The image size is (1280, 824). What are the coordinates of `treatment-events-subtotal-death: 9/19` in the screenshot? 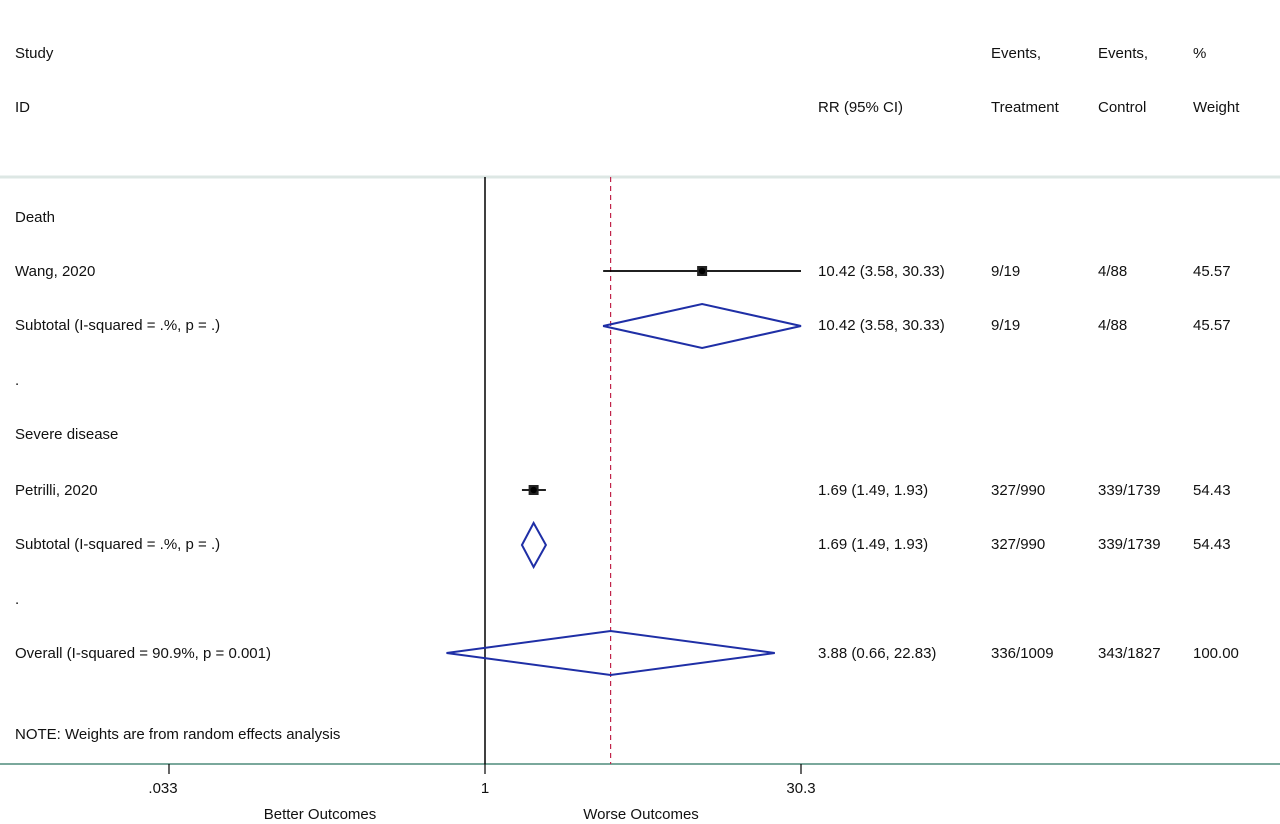 It's located at (1006, 325).